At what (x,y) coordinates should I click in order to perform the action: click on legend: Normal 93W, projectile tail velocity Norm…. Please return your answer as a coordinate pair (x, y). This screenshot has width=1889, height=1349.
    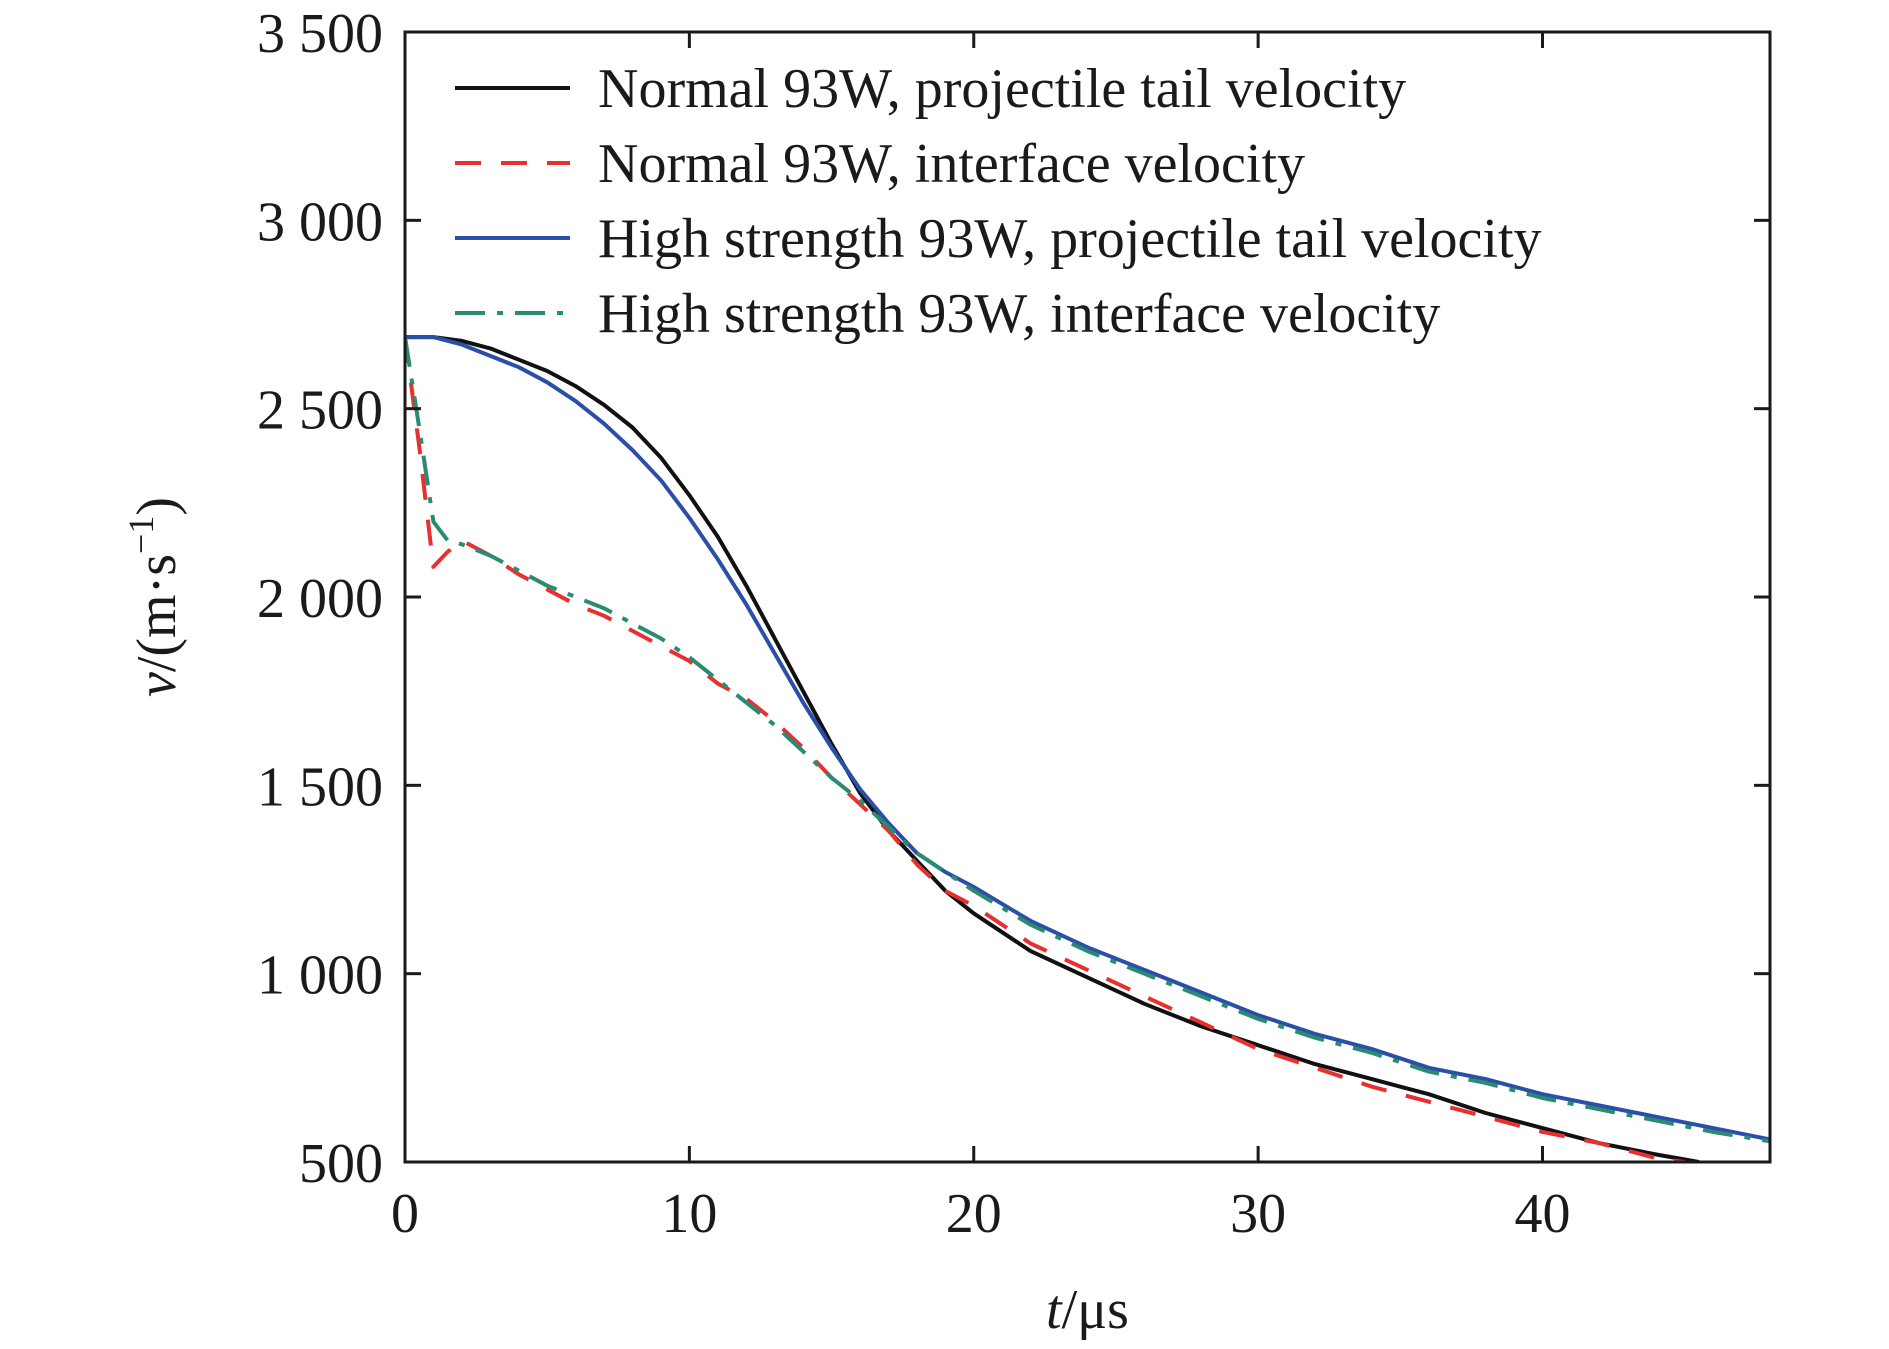
    Looking at the image, I should click on (998, 201).